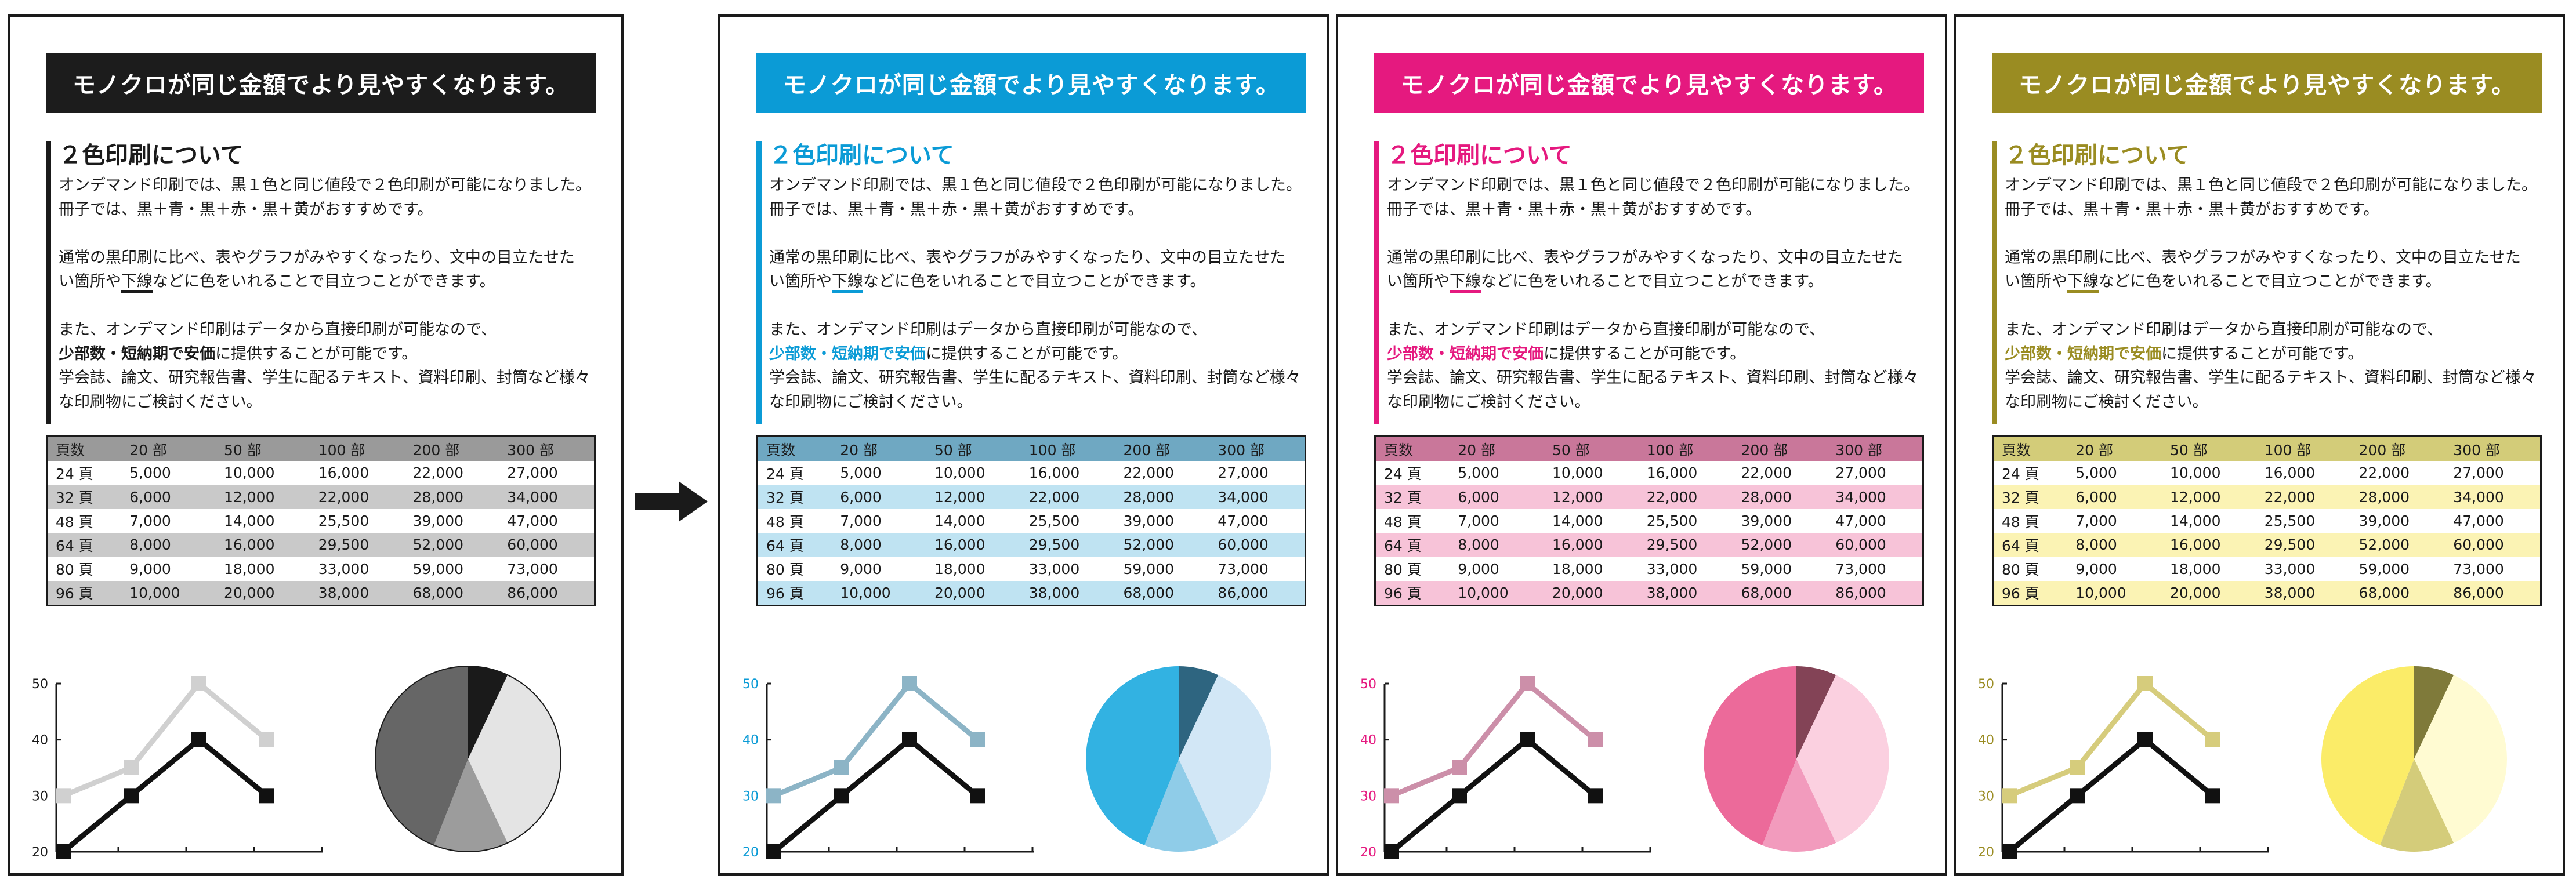  Describe the element at coordinates (781, 450) in the screenshot. I see `table-header-cell: 頁数` at that location.